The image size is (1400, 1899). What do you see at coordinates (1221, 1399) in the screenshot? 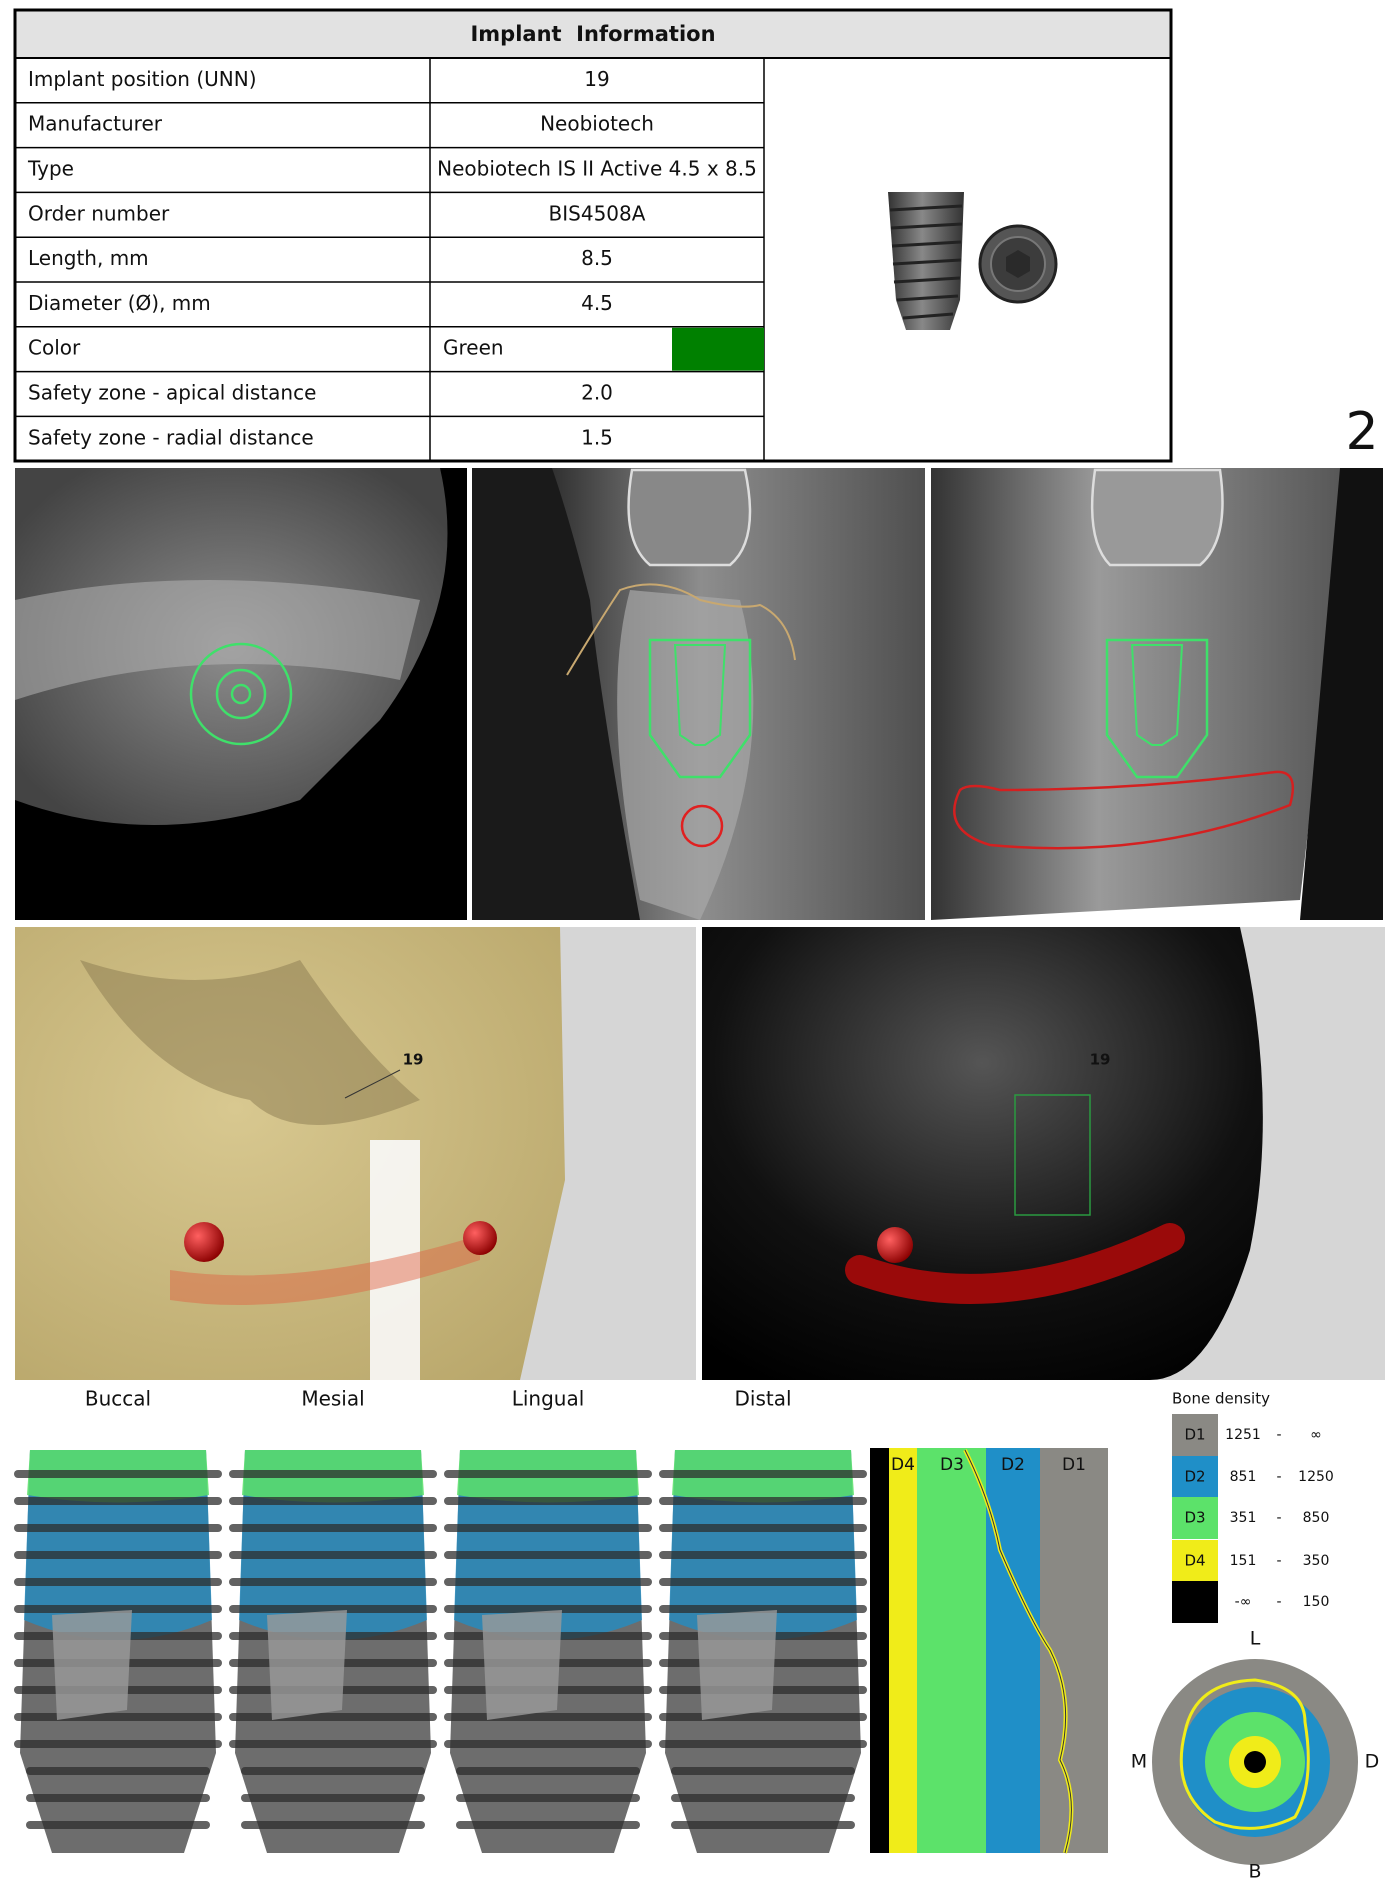
I see `legend-title: Bone density` at bounding box center [1221, 1399].